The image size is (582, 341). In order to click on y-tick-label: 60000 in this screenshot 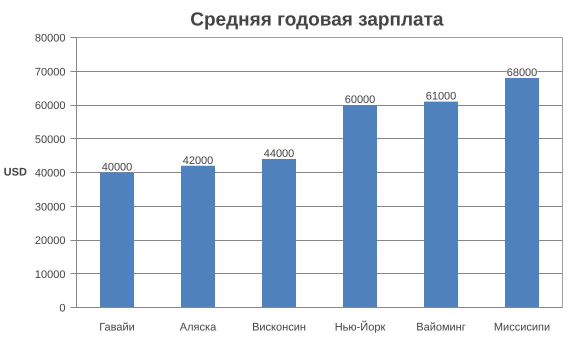, I will do `click(50, 106)`.